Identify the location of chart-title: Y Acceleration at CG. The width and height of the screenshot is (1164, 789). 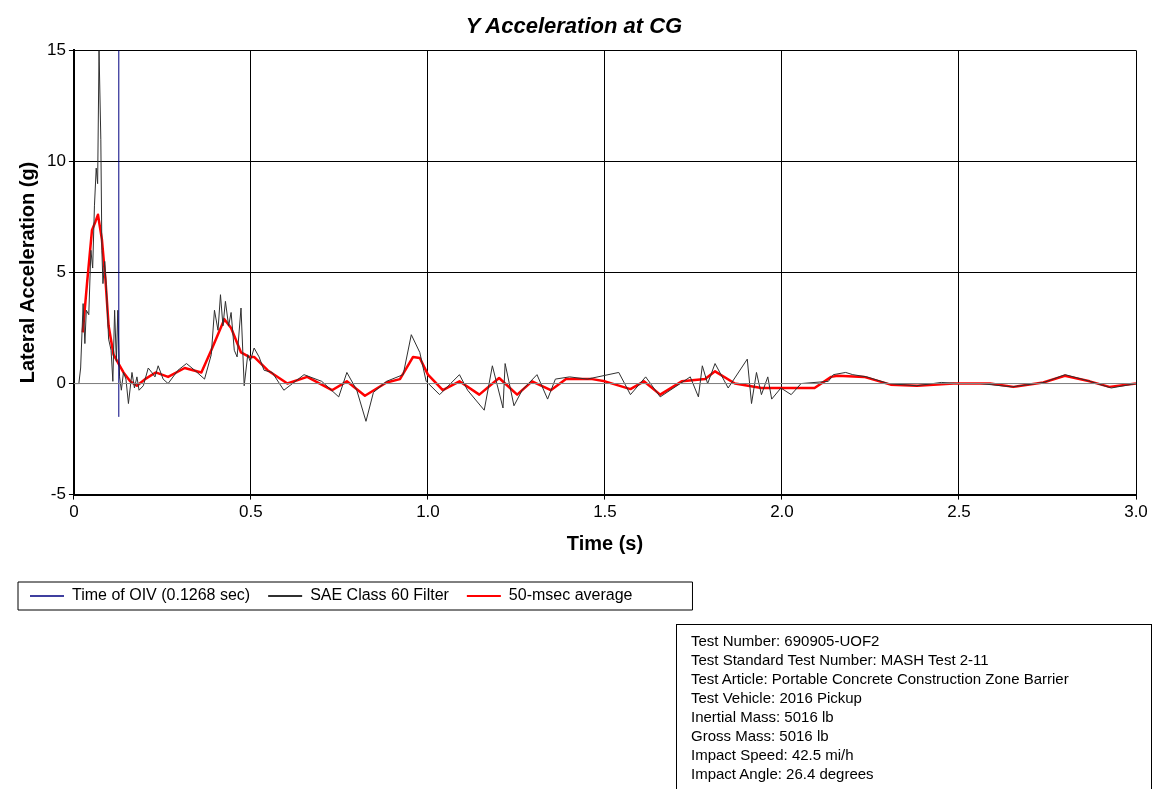
(574, 26).